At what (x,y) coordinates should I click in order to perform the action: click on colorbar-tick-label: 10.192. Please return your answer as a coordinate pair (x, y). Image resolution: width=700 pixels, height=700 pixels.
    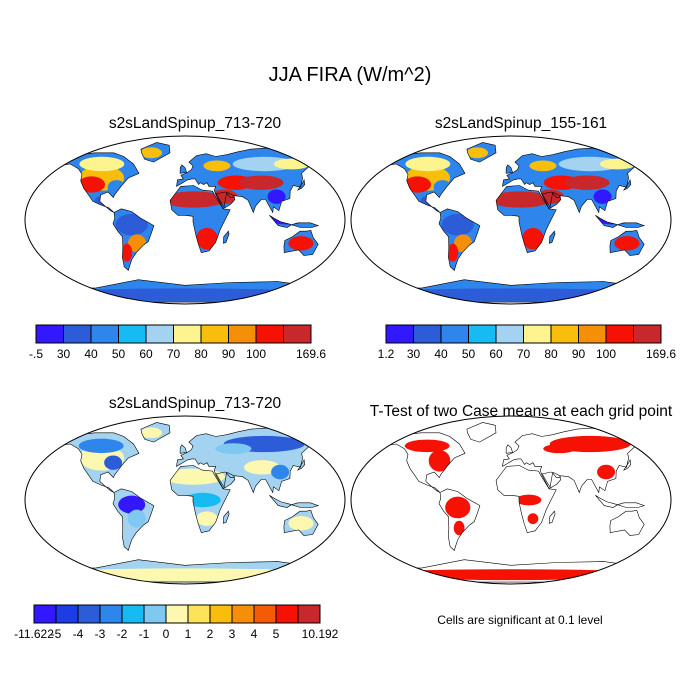
    Looking at the image, I should click on (320, 634).